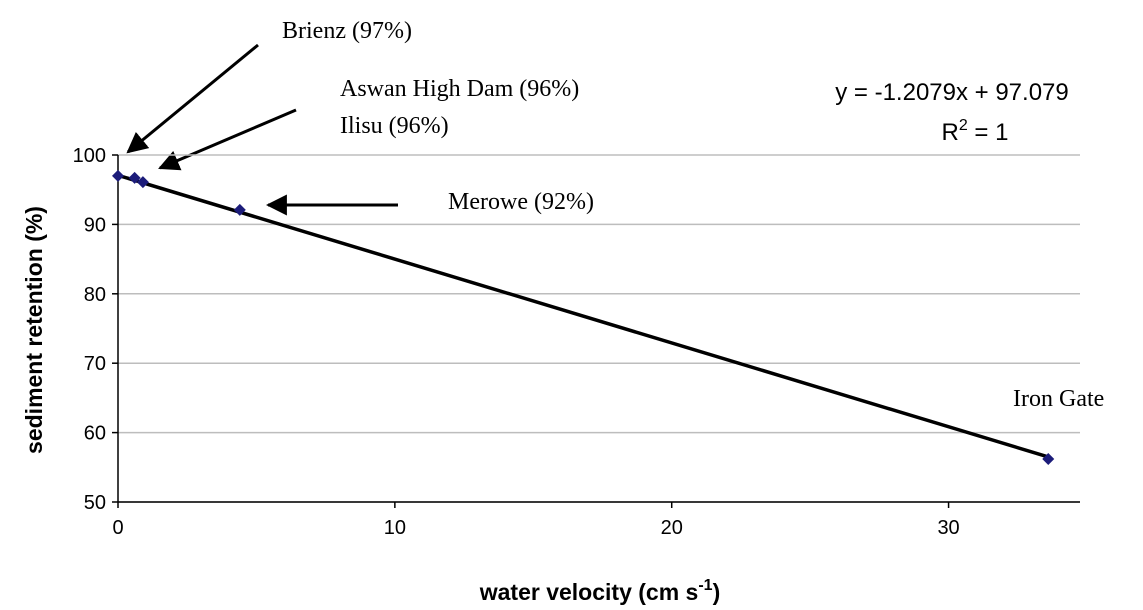  Describe the element at coordinates (988, 132) in the screenshot. I see `r-squared-part: = 1` at that location.